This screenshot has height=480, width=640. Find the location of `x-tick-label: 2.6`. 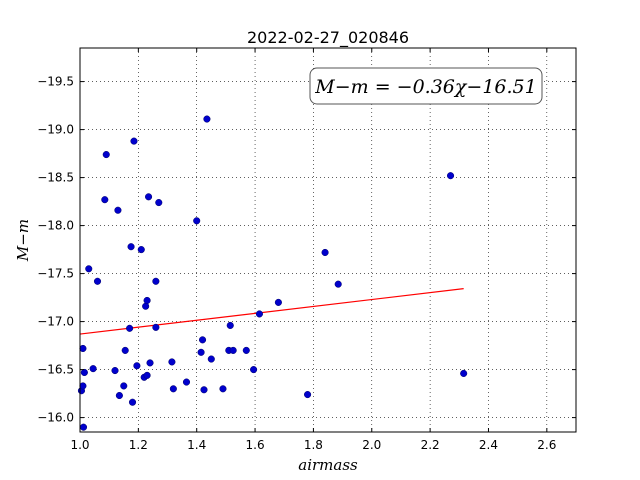

x-tick-label: 2.6 is located at coordinates (546, 445).